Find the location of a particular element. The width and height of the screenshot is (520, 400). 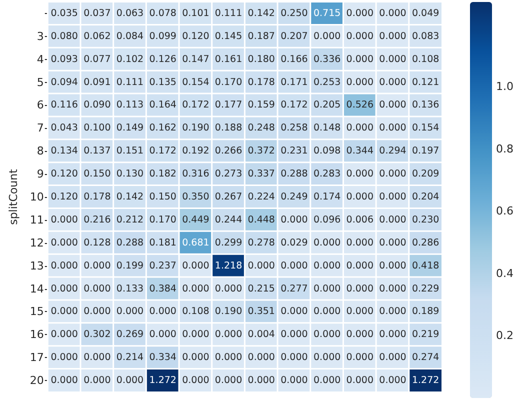

data-label: 0.094 is located at coordinates (64, 82).